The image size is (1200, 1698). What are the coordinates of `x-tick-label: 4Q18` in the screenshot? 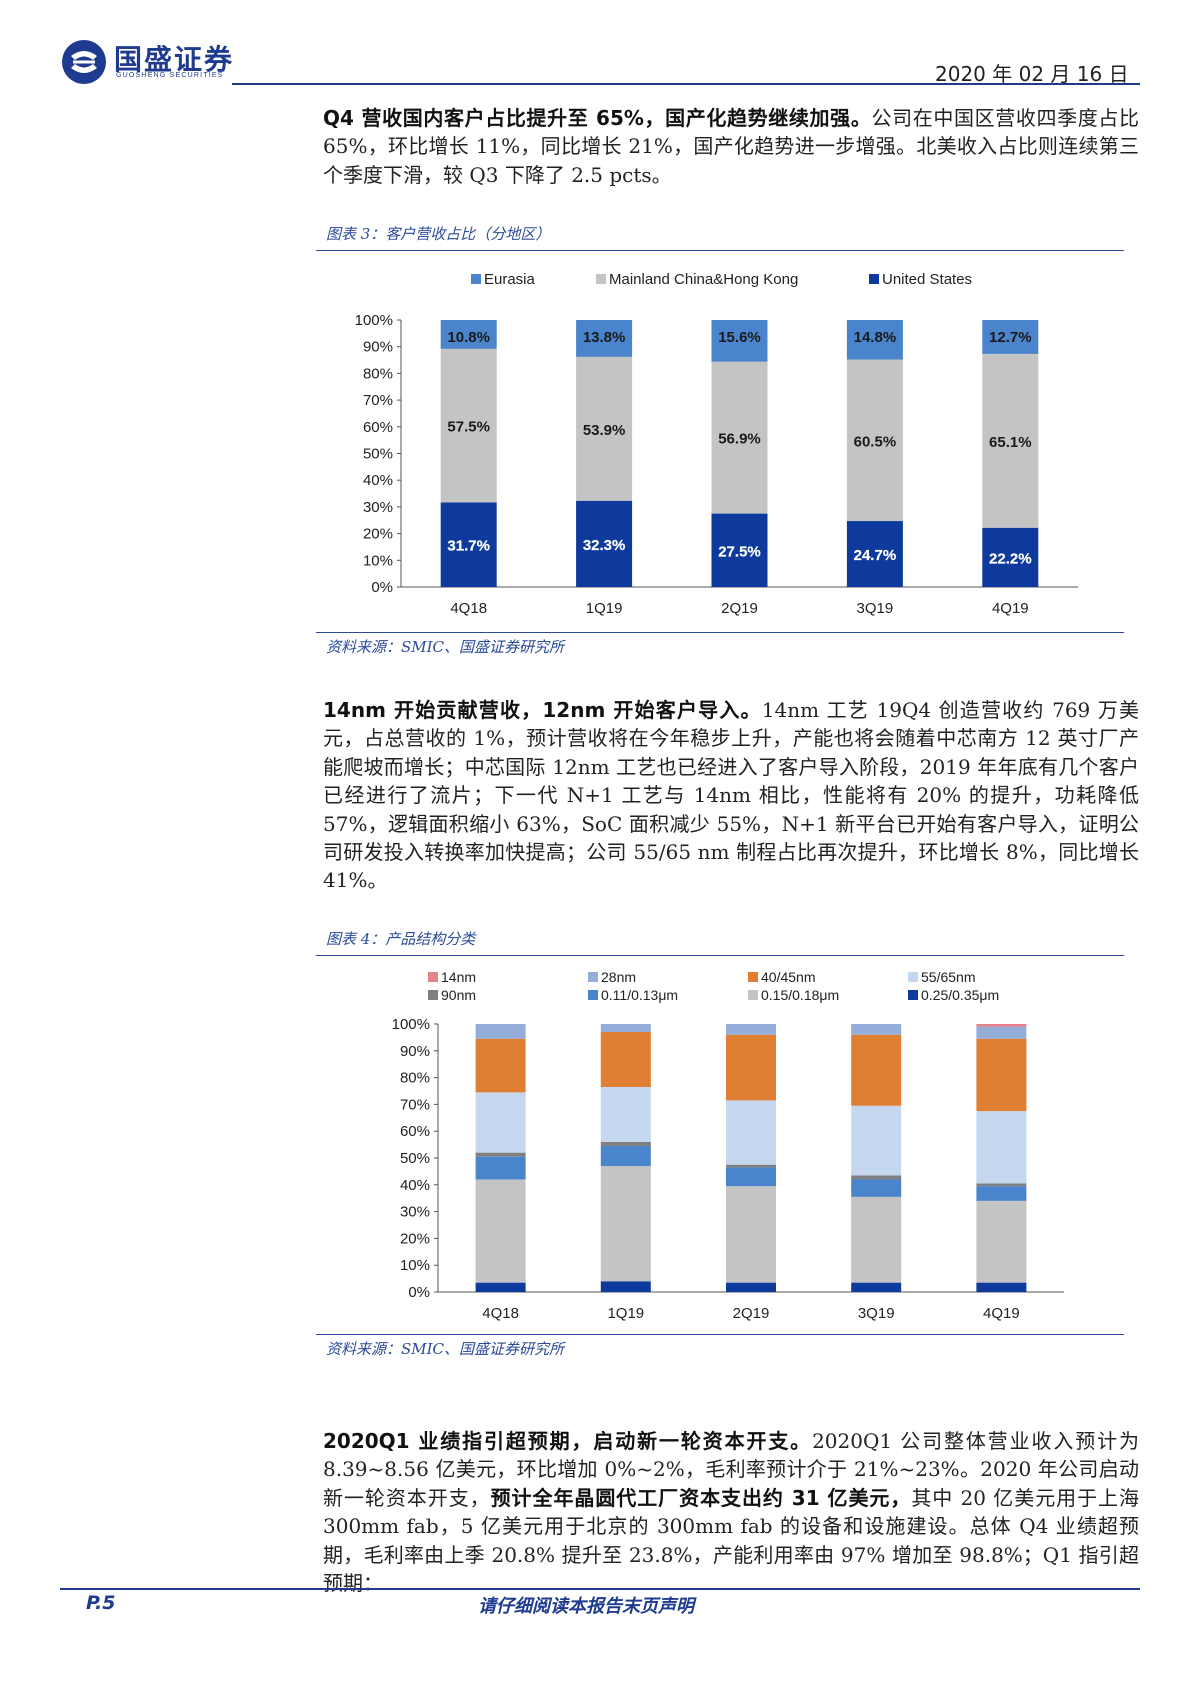 It's located at (468, 608).